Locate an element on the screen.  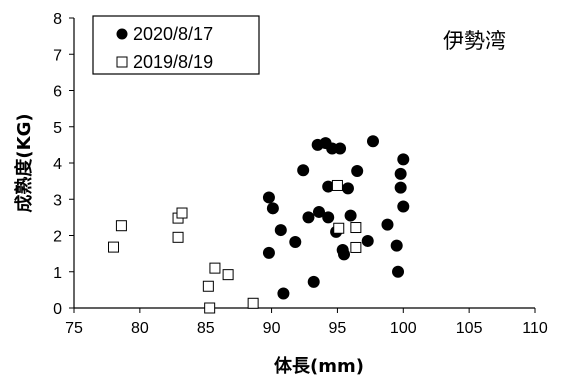
y-tick-label: 4 is located at coordinates (57, 164).